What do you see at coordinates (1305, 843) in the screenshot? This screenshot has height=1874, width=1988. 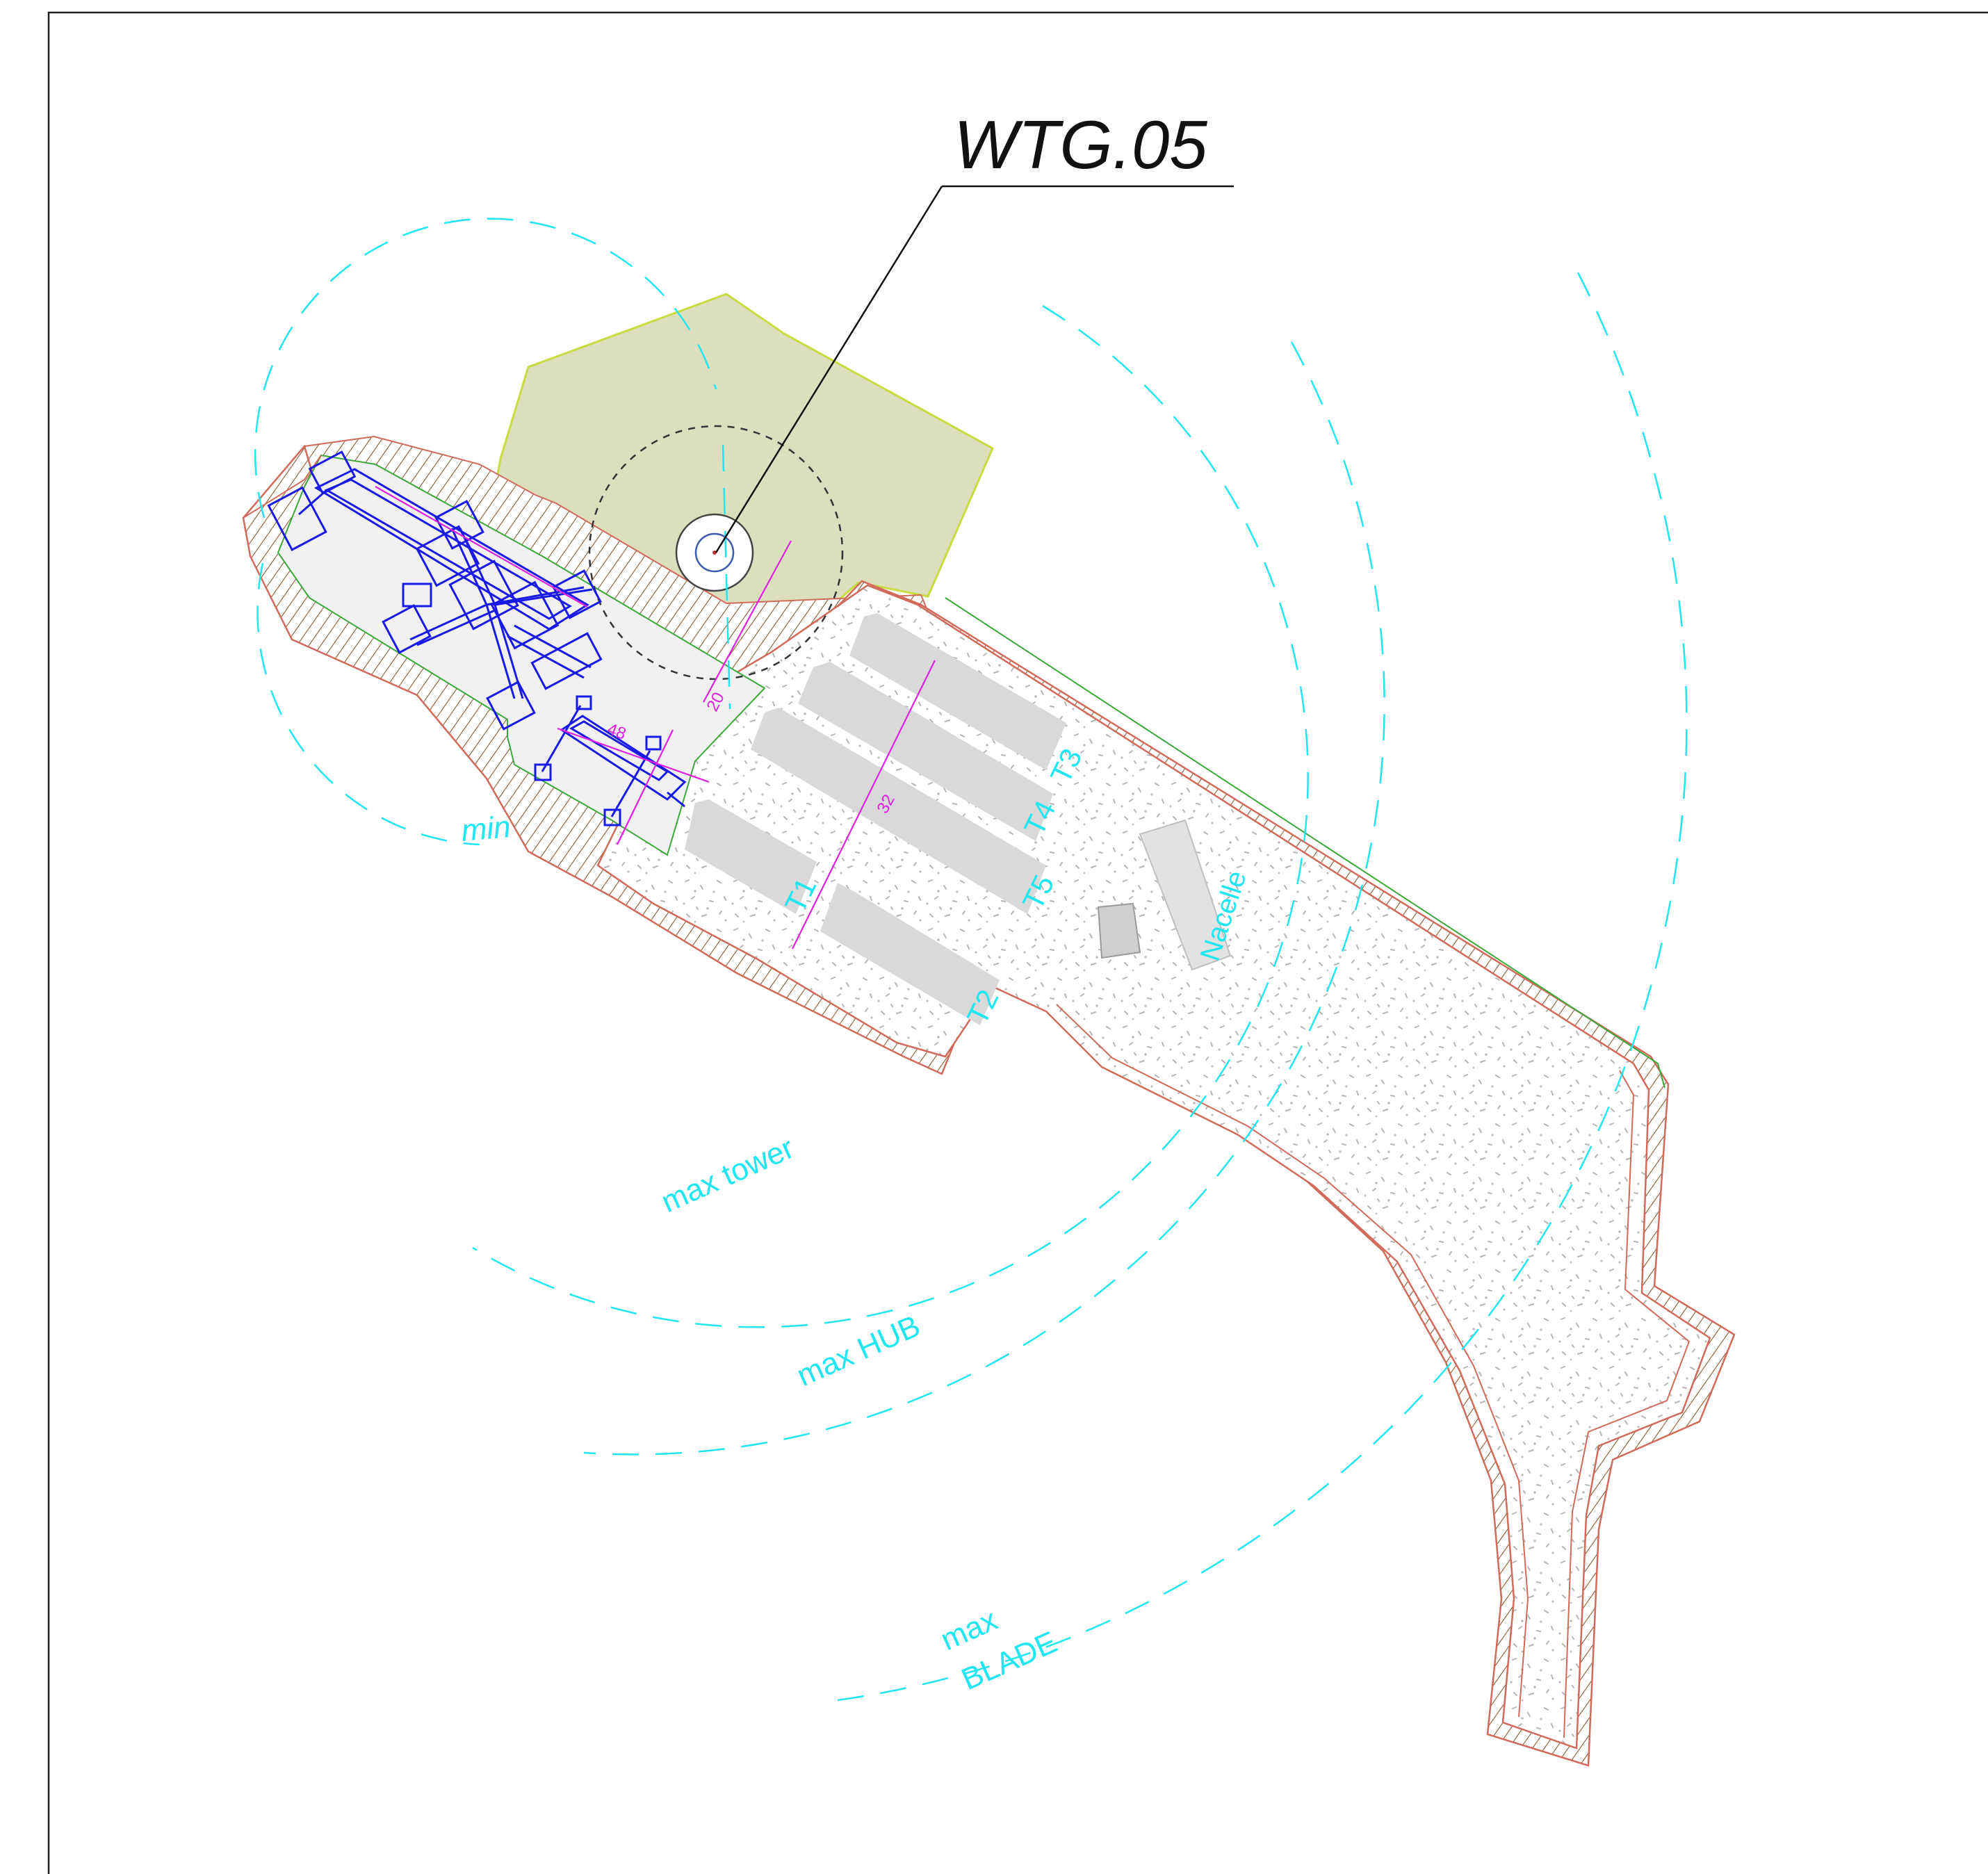 I see `platform-edge-green` at bounding box center [1305, 843].